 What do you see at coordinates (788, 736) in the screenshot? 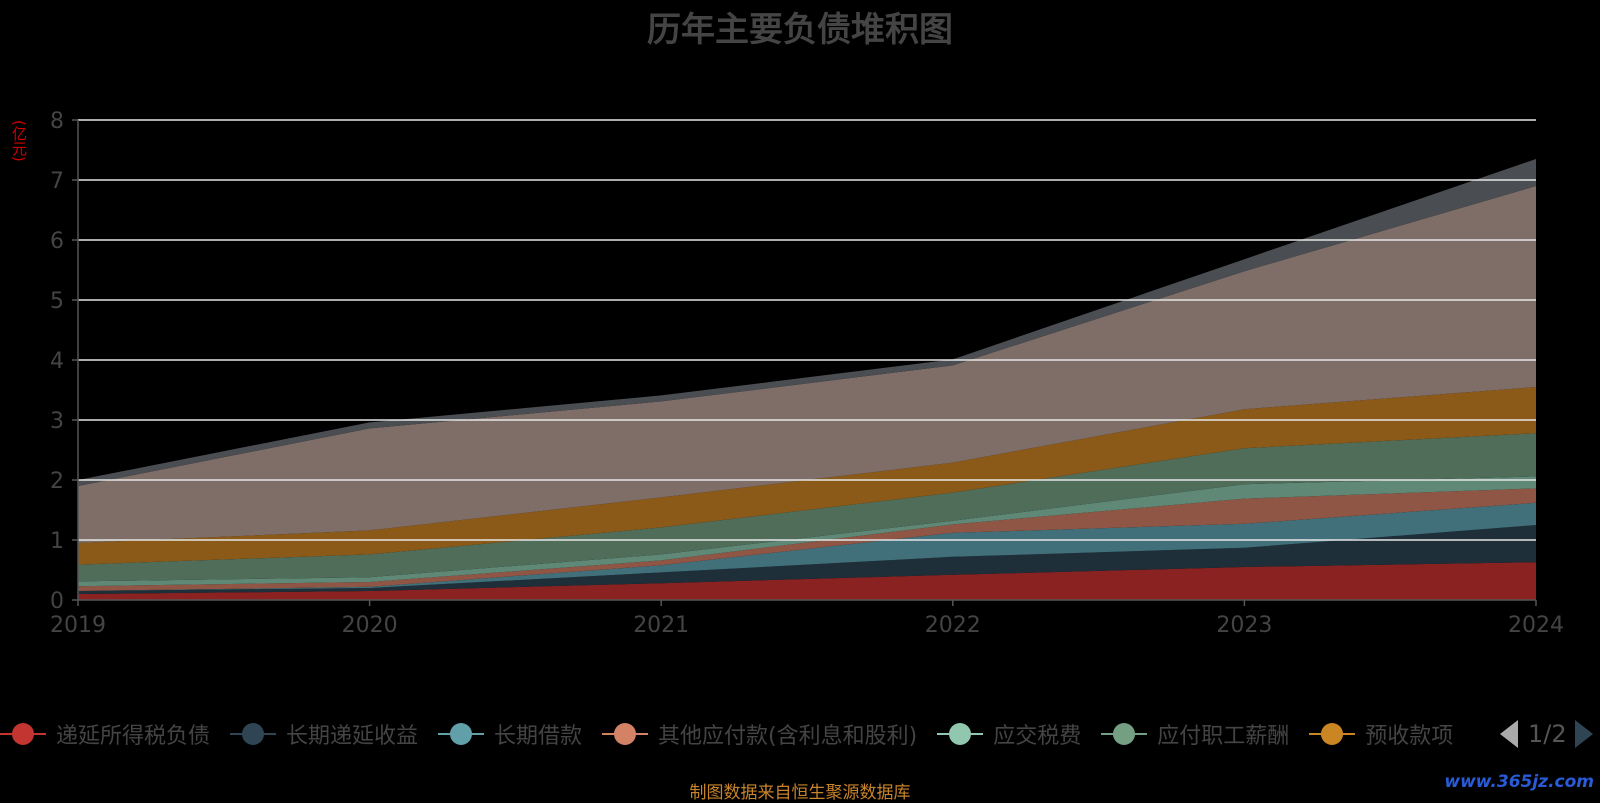
I see `legend-item-label: 其他应付款(含利息和股利)` at bounding box center [788, 736].